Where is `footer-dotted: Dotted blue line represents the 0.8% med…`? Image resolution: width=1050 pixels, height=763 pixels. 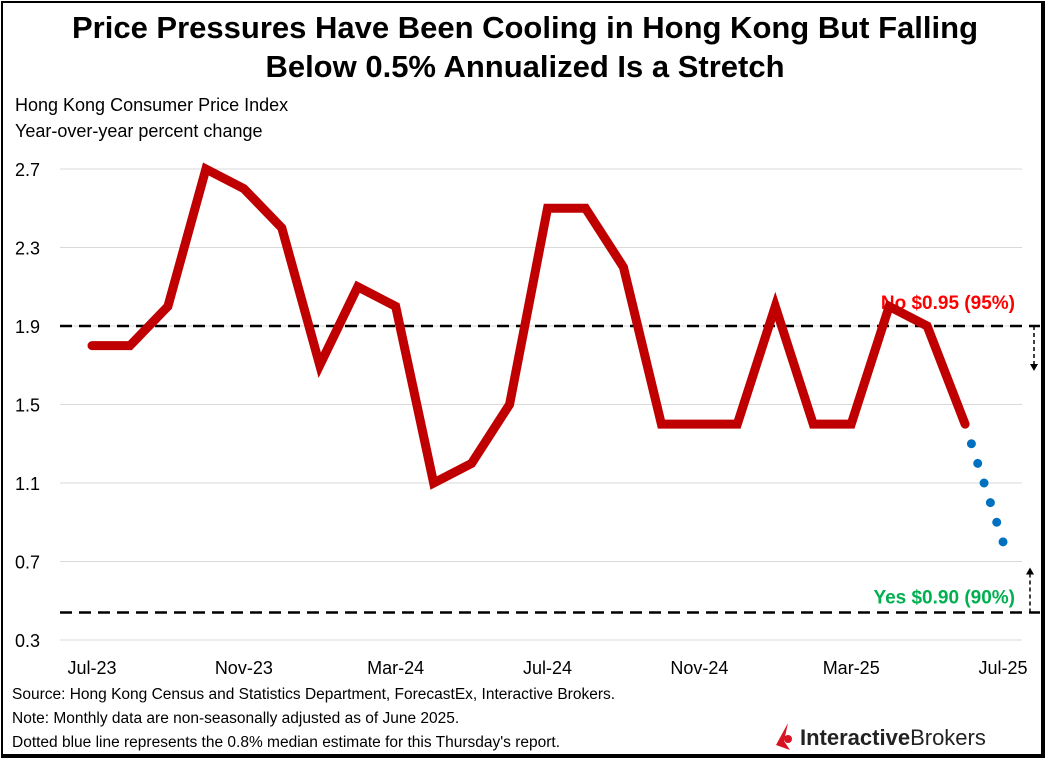 footer-dotted: Dotted blue line represents the 0.8% med… is located at coordinates (286, 742).